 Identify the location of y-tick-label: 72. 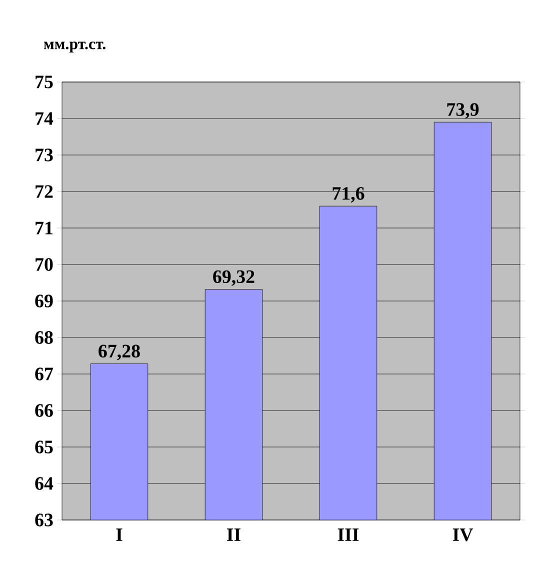
(44, 191).